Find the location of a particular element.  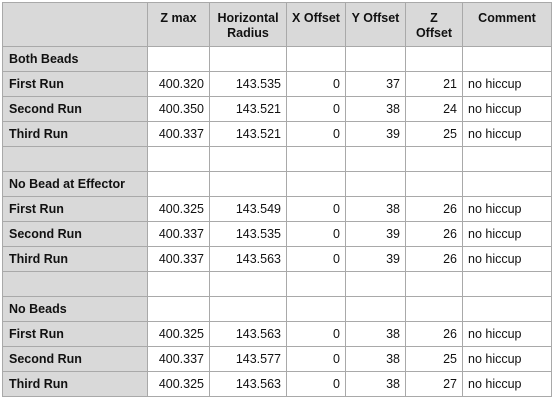

column-header-z-max: Z max is located at coordinates (178, 24).